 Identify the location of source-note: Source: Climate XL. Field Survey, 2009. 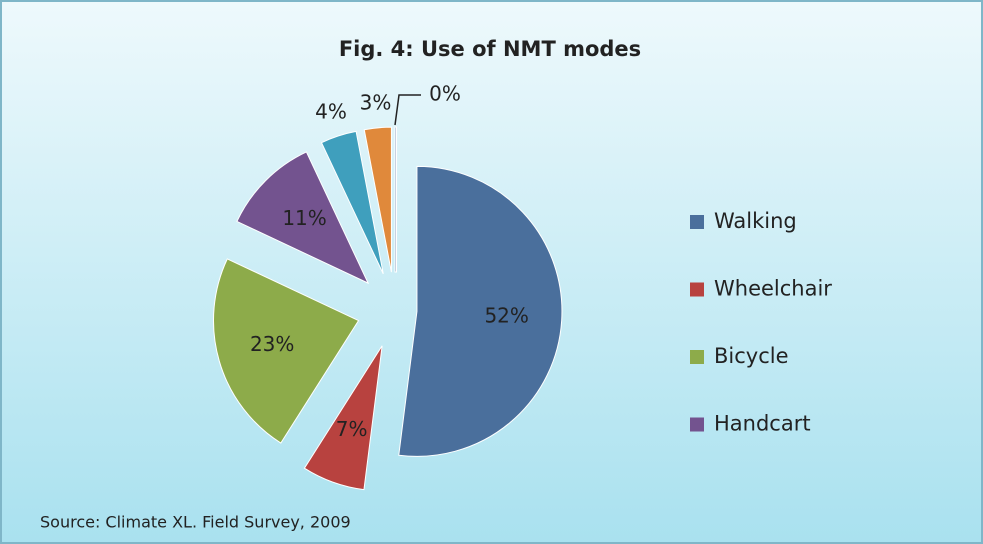
(195, 522).